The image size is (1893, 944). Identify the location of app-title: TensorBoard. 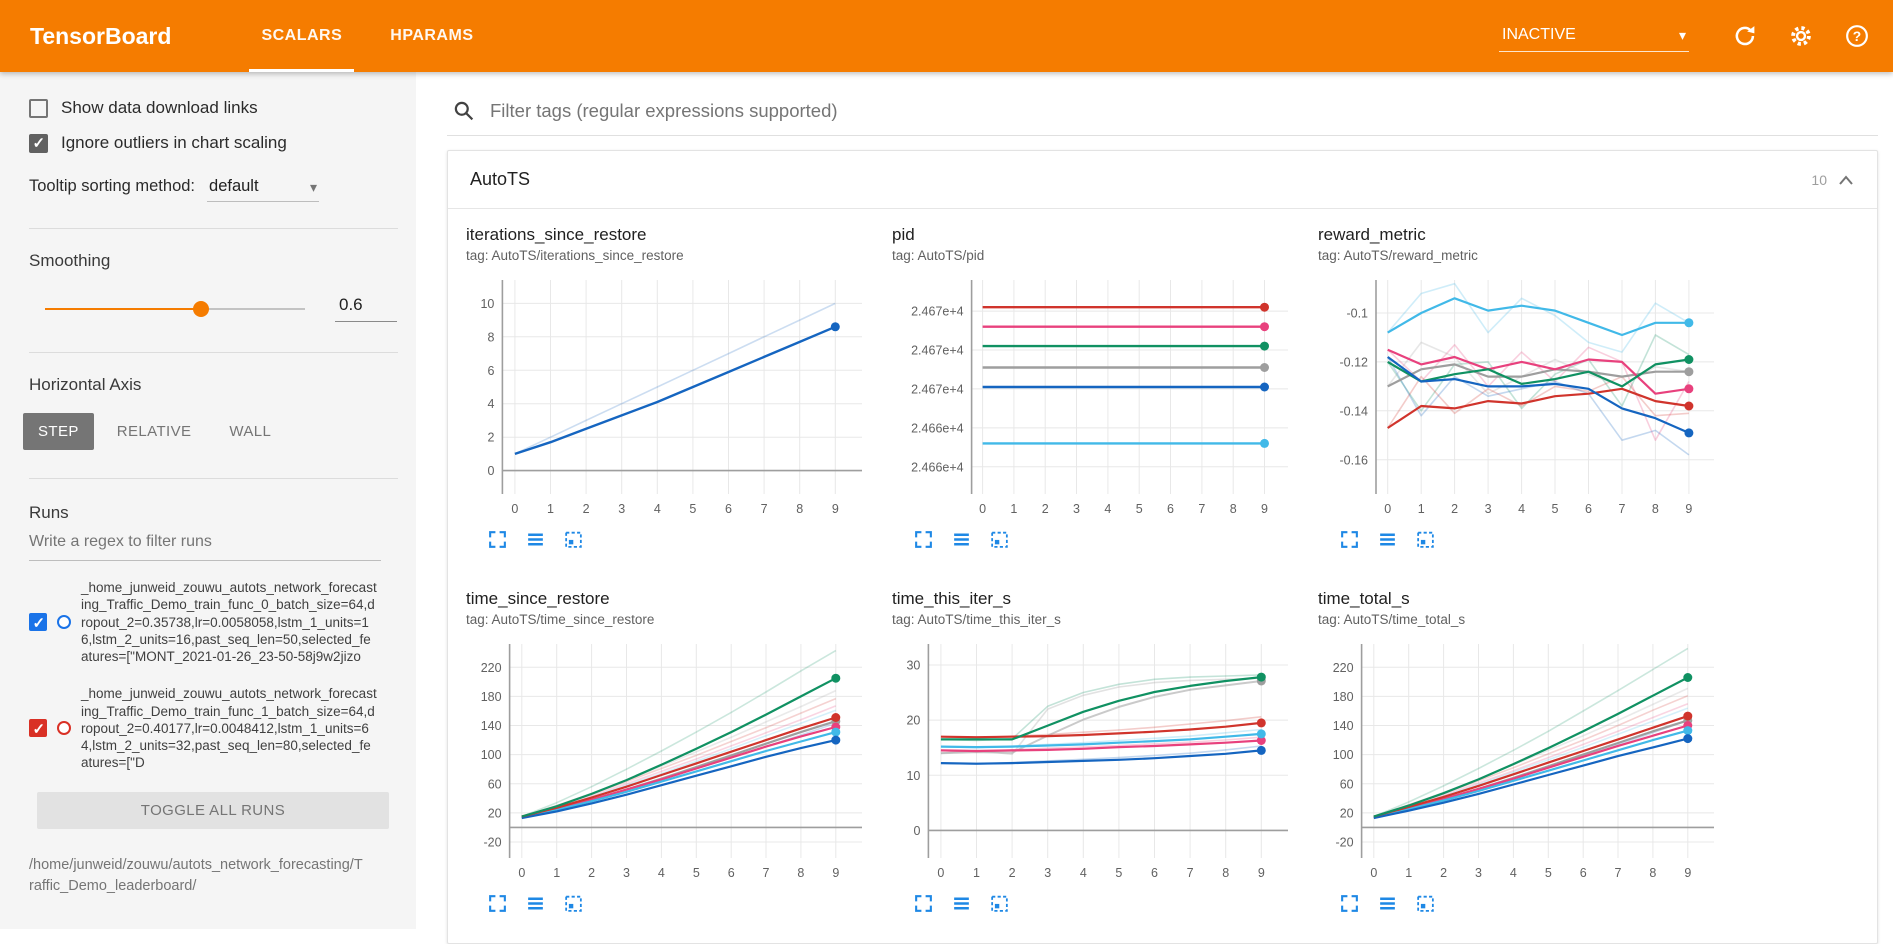
(101, 35).